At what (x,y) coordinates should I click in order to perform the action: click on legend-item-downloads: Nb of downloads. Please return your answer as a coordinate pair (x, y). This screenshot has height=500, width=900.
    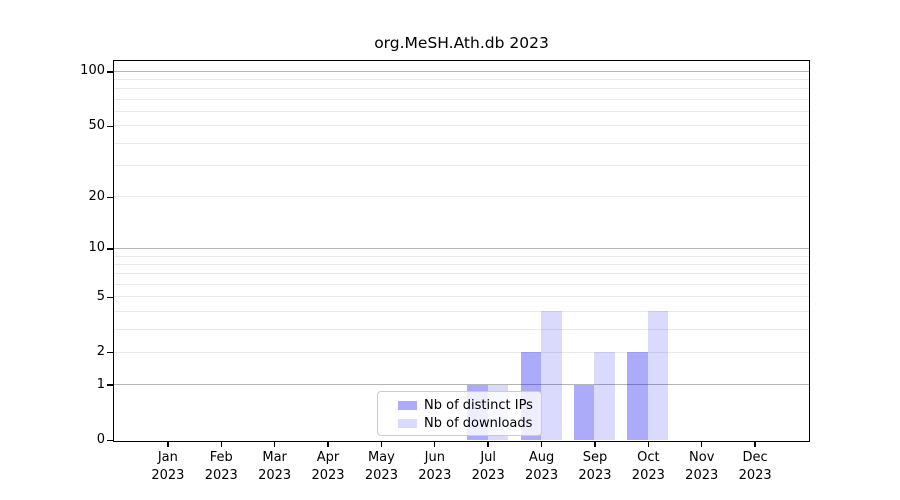
    Looking at the image, I should click on (469, 423).